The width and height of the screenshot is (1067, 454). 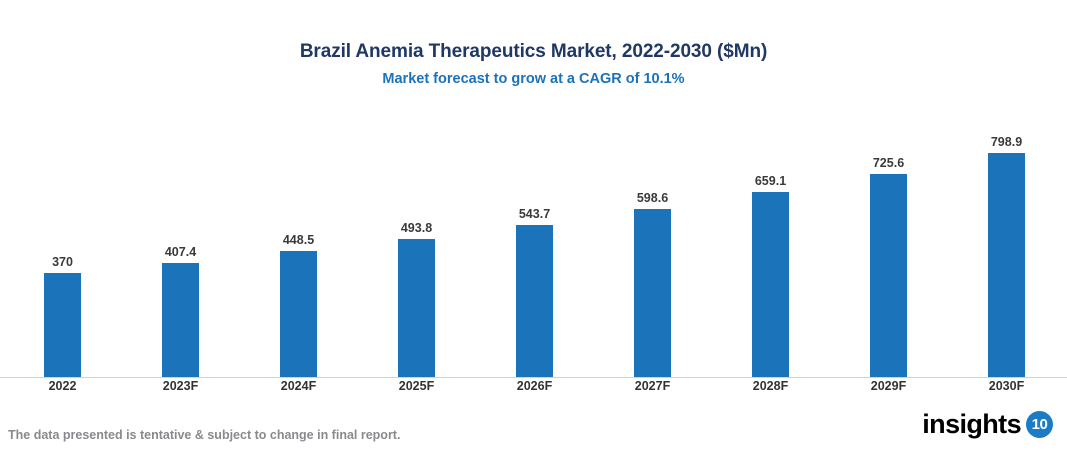 What do you see at coordinates (652, 386) in the screenshot?
I see `x-tick-2027F: 2027F` at bounding box center [652, 386].